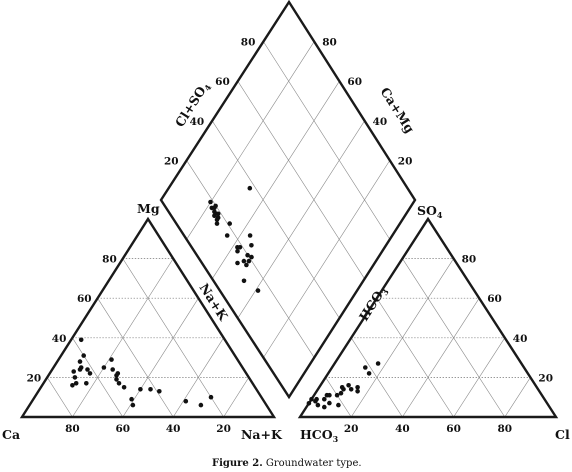 The height and width of the screenshot is (472, 572). Describe the element at coordinates (312, 463) in the screenshot. I see `figure-caption-text: Groundwater type.` at that location.